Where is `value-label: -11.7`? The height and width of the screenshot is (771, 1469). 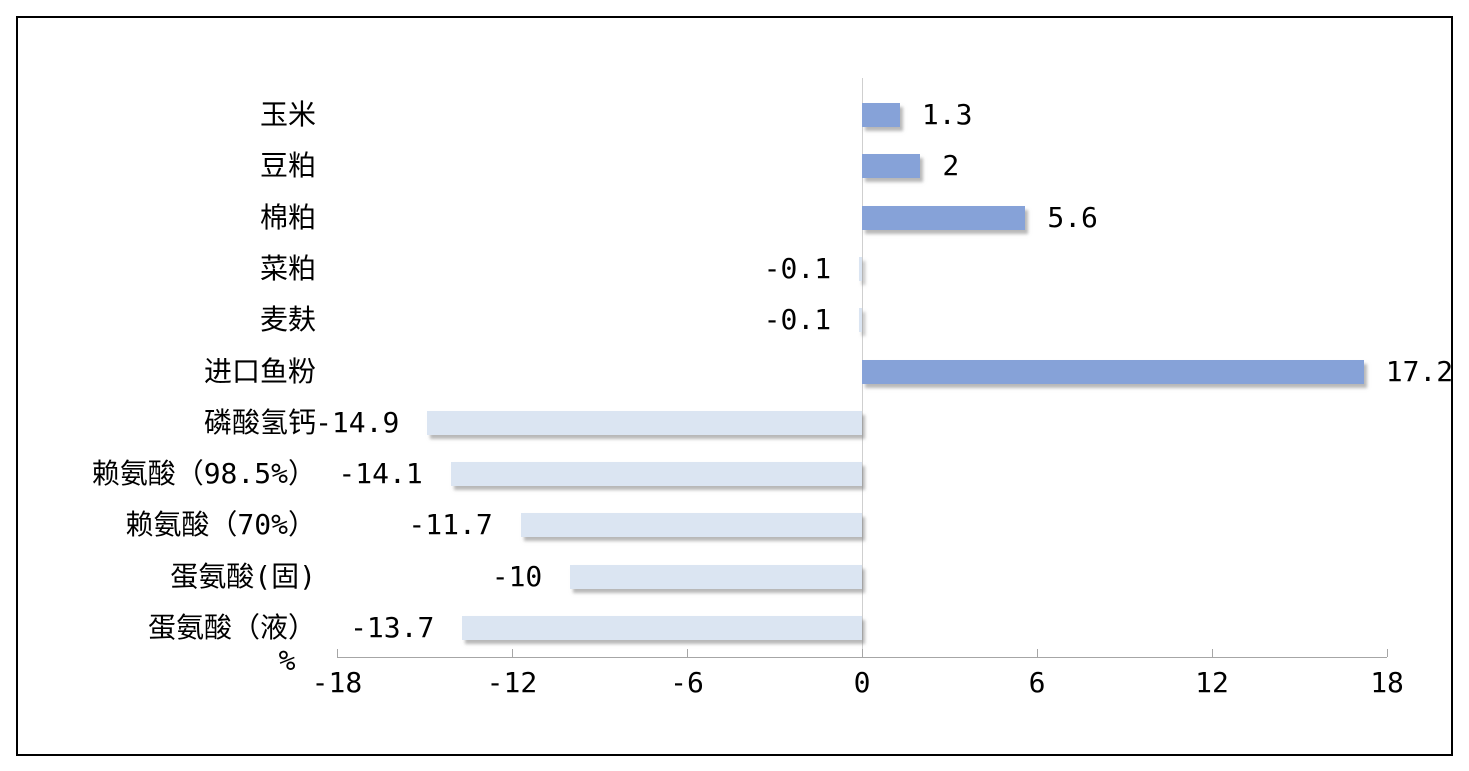 value-label: -11.7 is located at coordinates (450, 525).